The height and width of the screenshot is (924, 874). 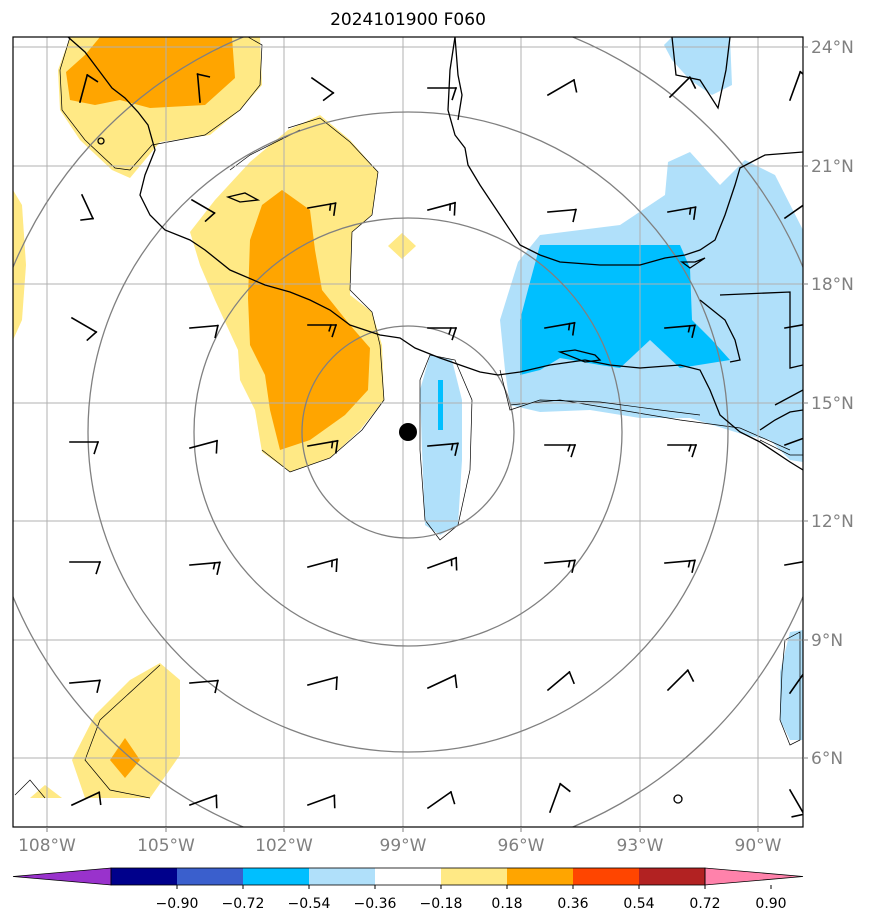 What do you see at coordinates (781, 447) in the screenshot?
I see `border-se` at bounding box center [781, 447].